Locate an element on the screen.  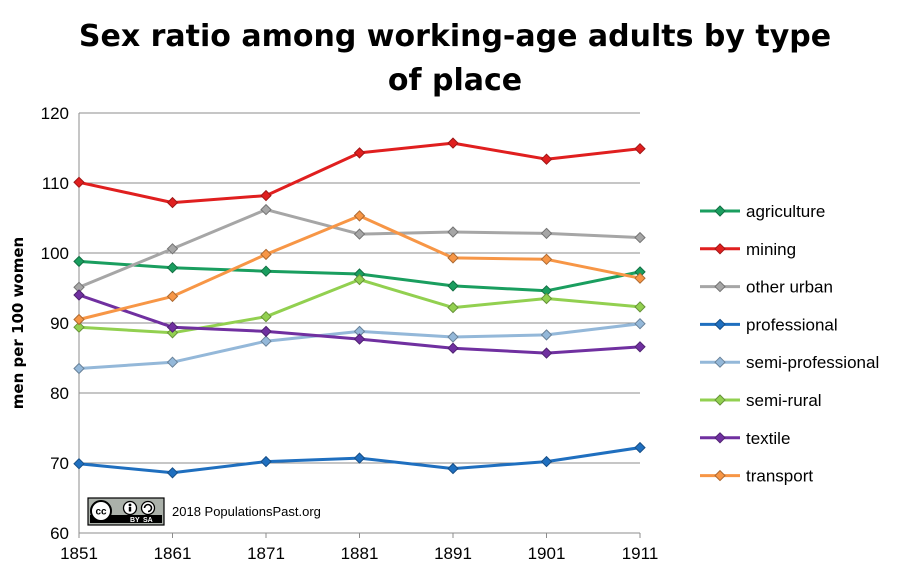
series-textile is located at coordinates (359, 324).